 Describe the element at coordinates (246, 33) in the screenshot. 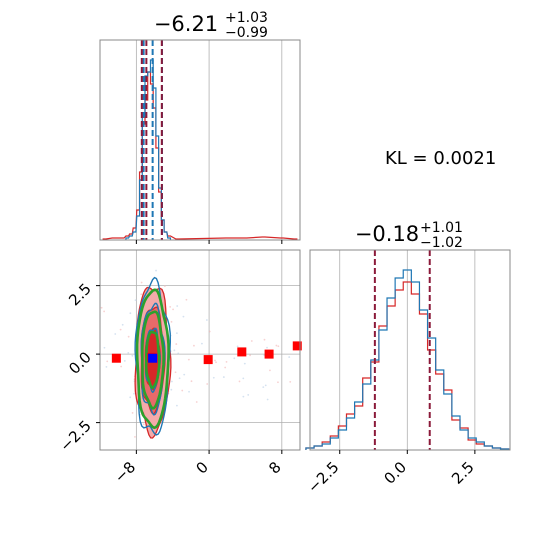

I see `param1-title-sub: −0.99` at that location.